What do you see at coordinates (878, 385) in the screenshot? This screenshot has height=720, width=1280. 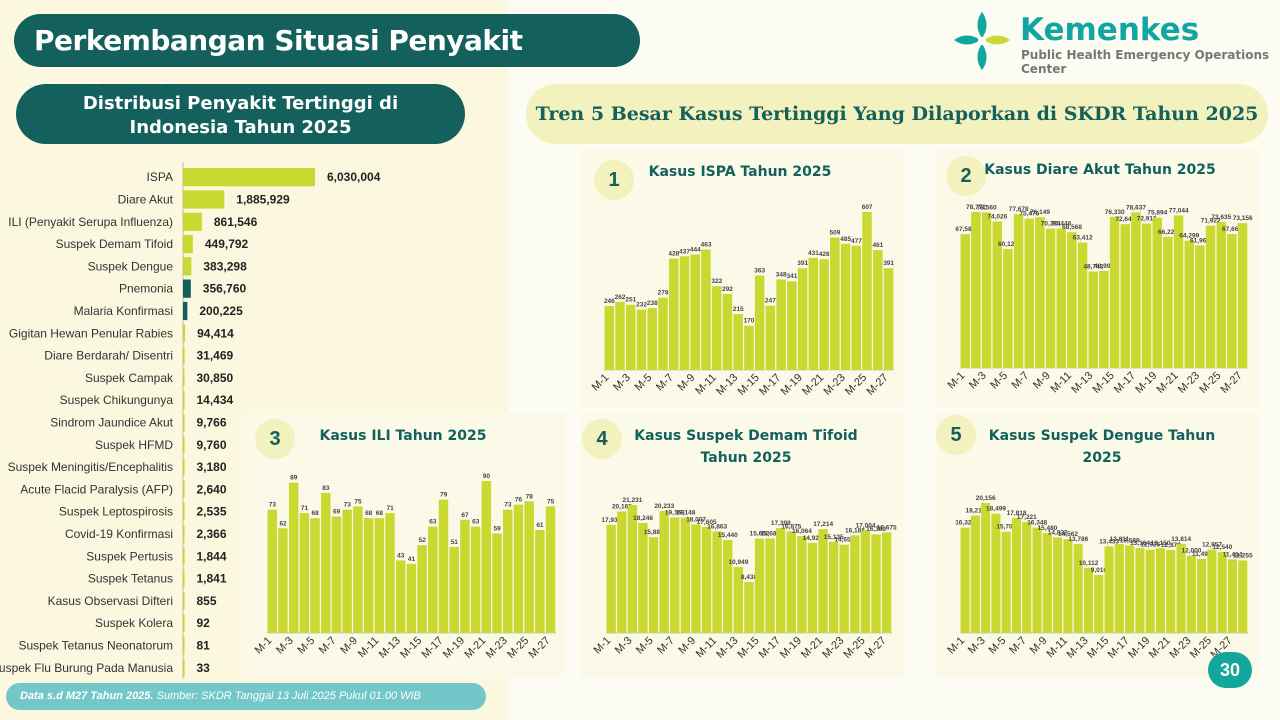 I see `x-tick-label: M-27` at bounding box center [878, 385].